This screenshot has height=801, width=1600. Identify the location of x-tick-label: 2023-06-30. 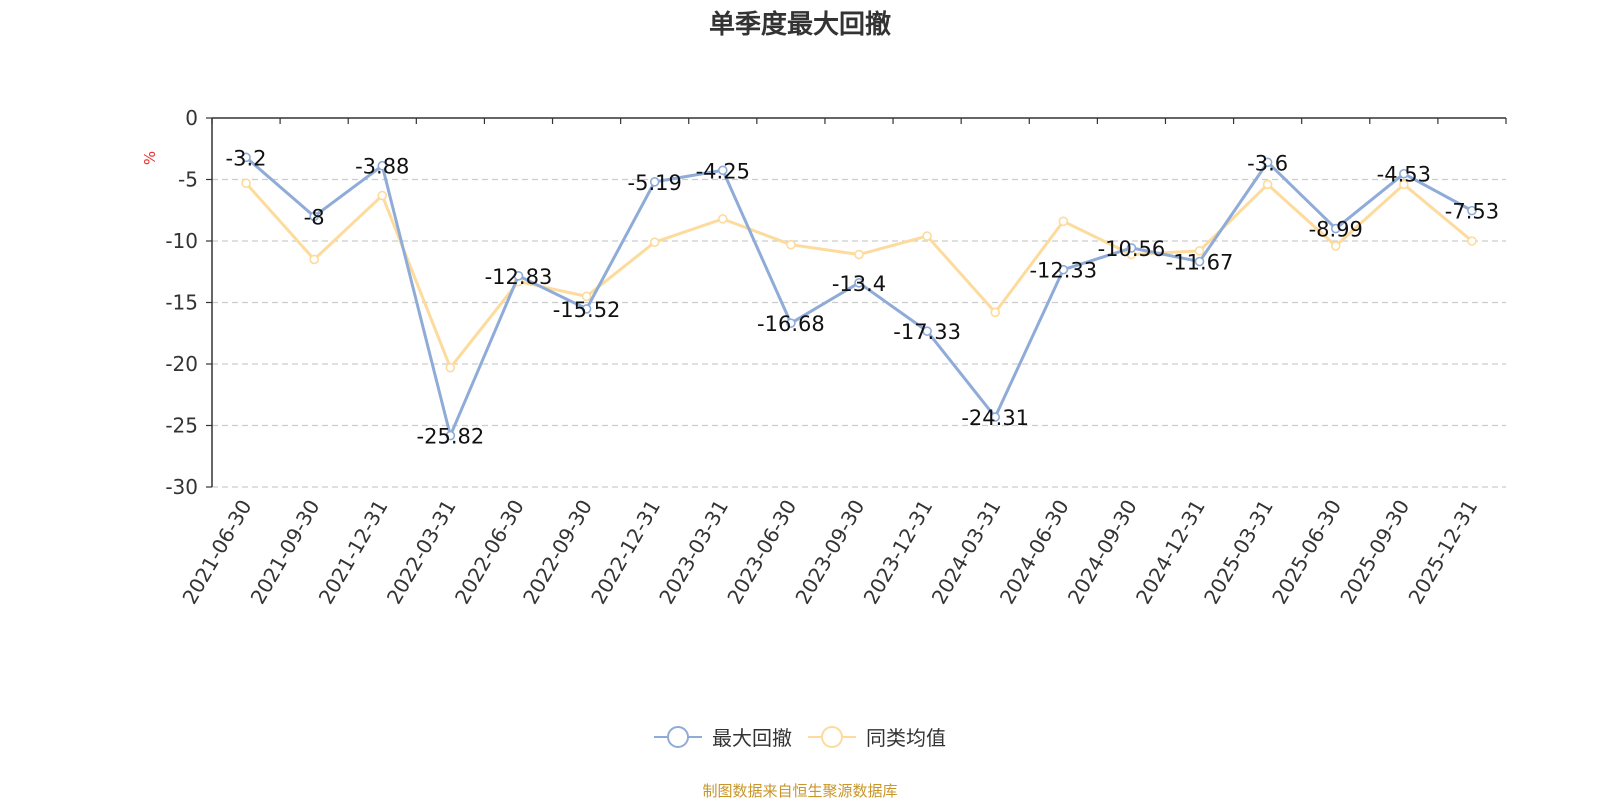
(761, 552).